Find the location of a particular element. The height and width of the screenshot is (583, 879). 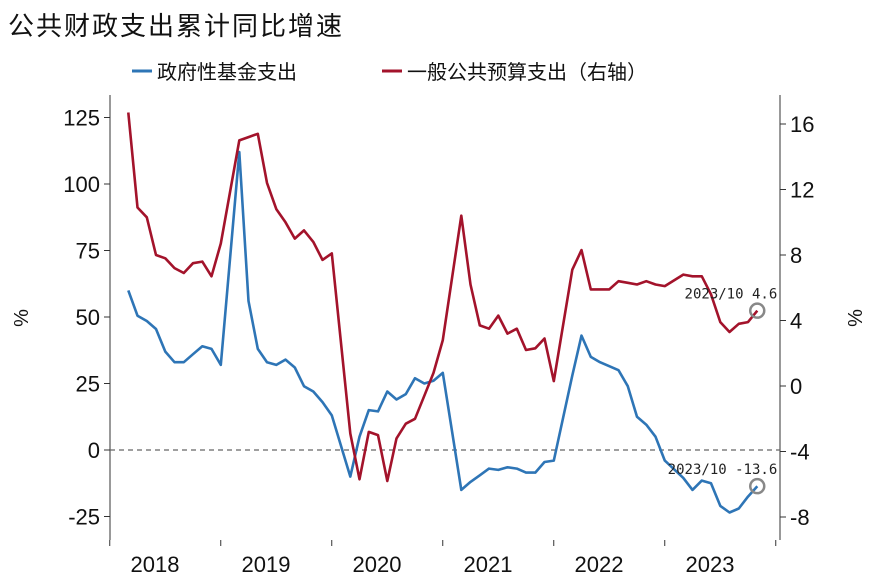

right-tick-label: 4 is located at coordinates (796, 321).